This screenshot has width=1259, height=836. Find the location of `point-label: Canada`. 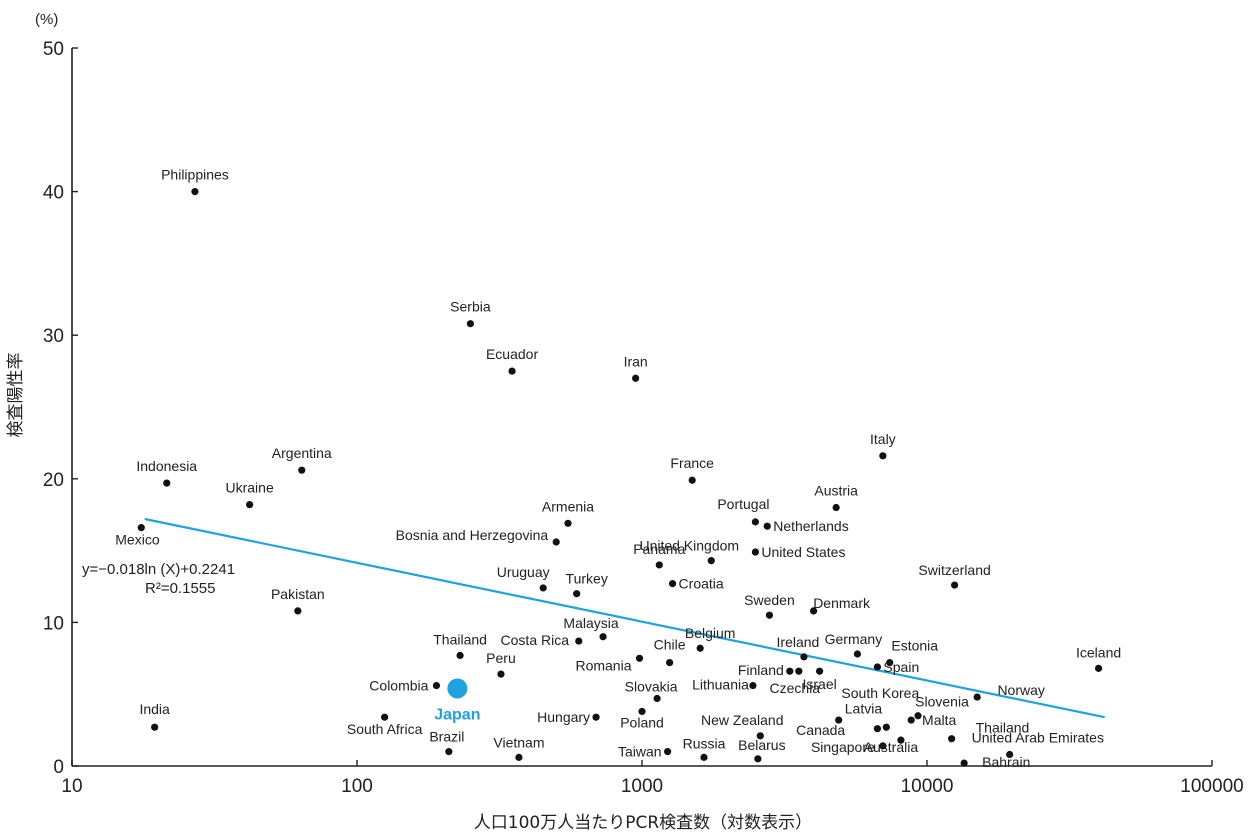

point-label: Canada is located at coordinates (820, 730).